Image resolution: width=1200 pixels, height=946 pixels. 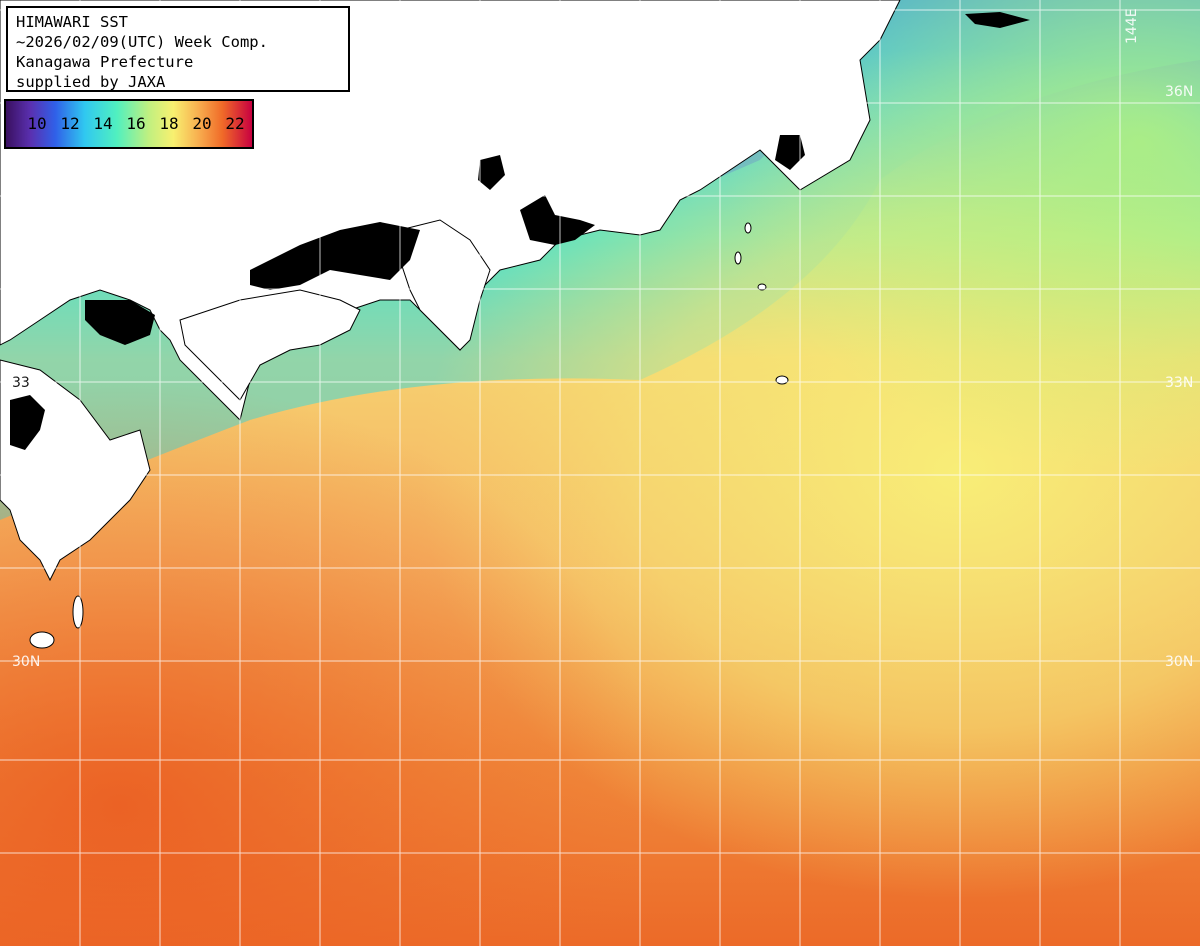 I want to click on legend-label-16: 16, so click(x=136, y=123).